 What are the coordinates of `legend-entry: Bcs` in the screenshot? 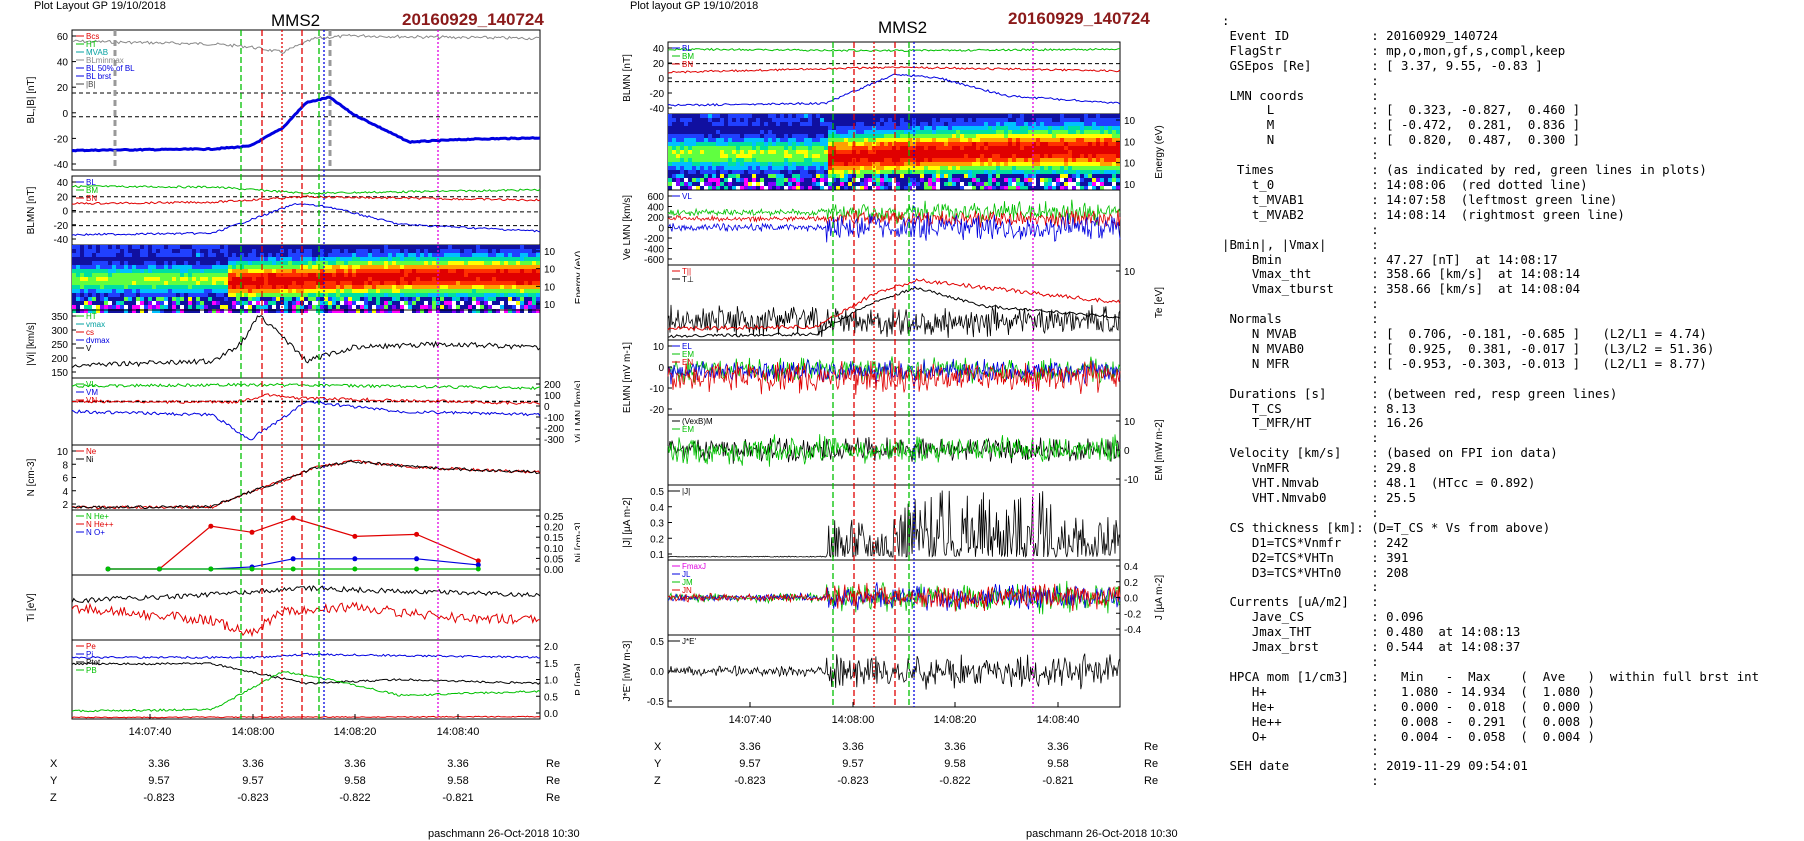 It's located at (92, 36).